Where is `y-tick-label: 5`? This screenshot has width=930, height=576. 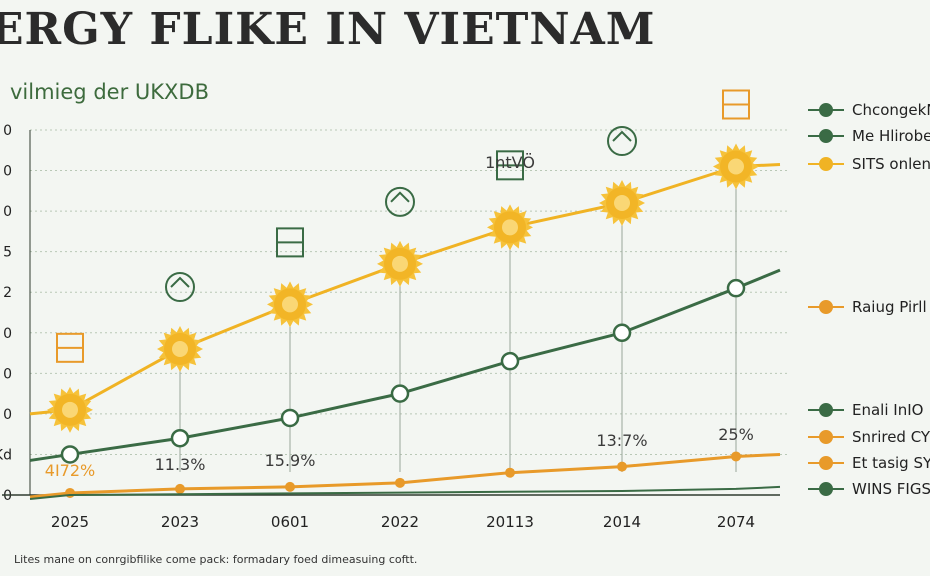 y-tick-label: 5 is located at coordinates (7, 253).